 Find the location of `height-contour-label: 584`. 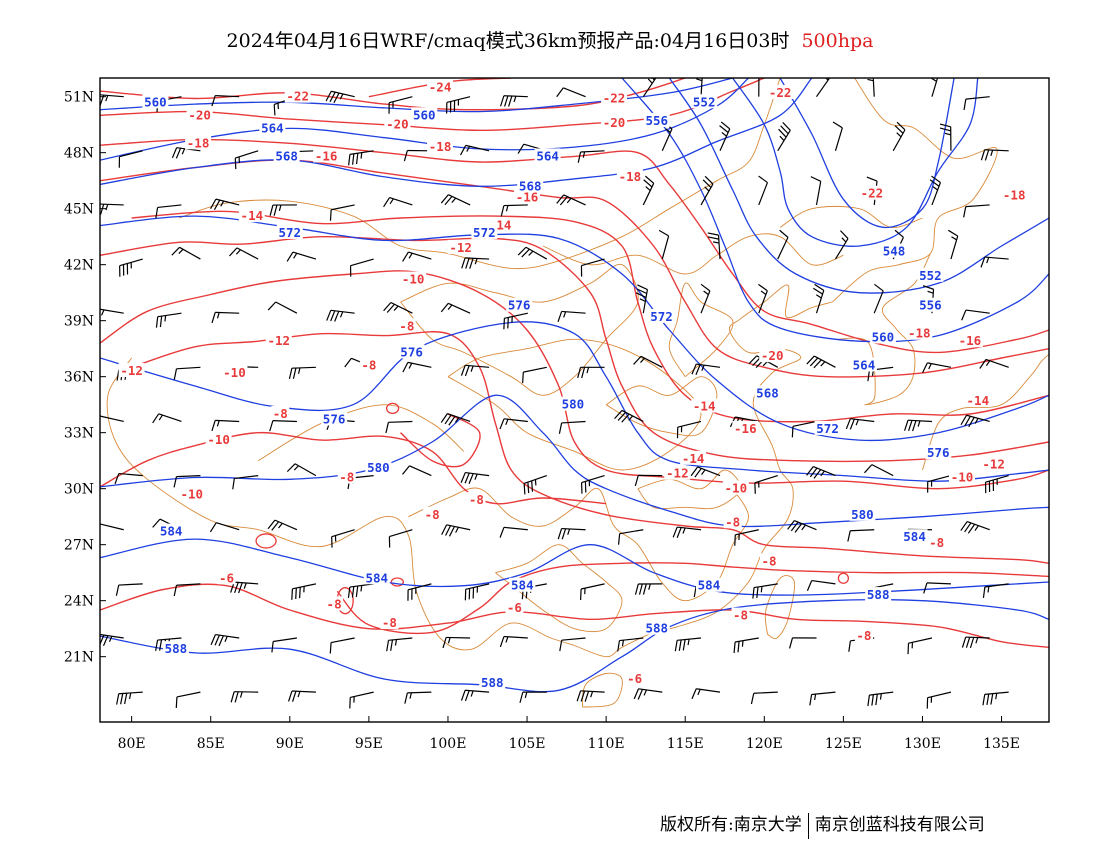

height-contour-label: 584 is located at coordinates (377, 577).